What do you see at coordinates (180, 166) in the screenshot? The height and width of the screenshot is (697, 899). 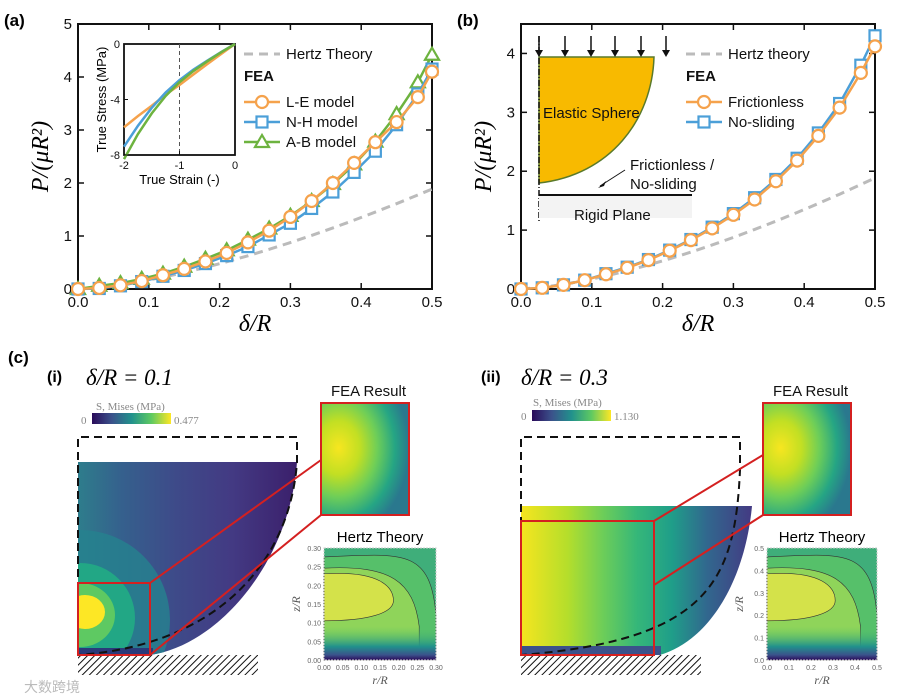 I see `inset-x-tick-label: -1` at bounding box center [180, 166].